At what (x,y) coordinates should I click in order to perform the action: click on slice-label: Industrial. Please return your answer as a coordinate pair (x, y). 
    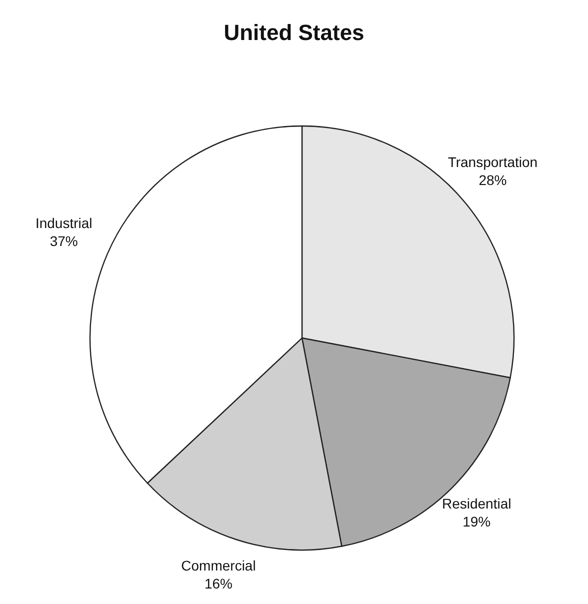
    Looking at the image, I should click on (63, 223).